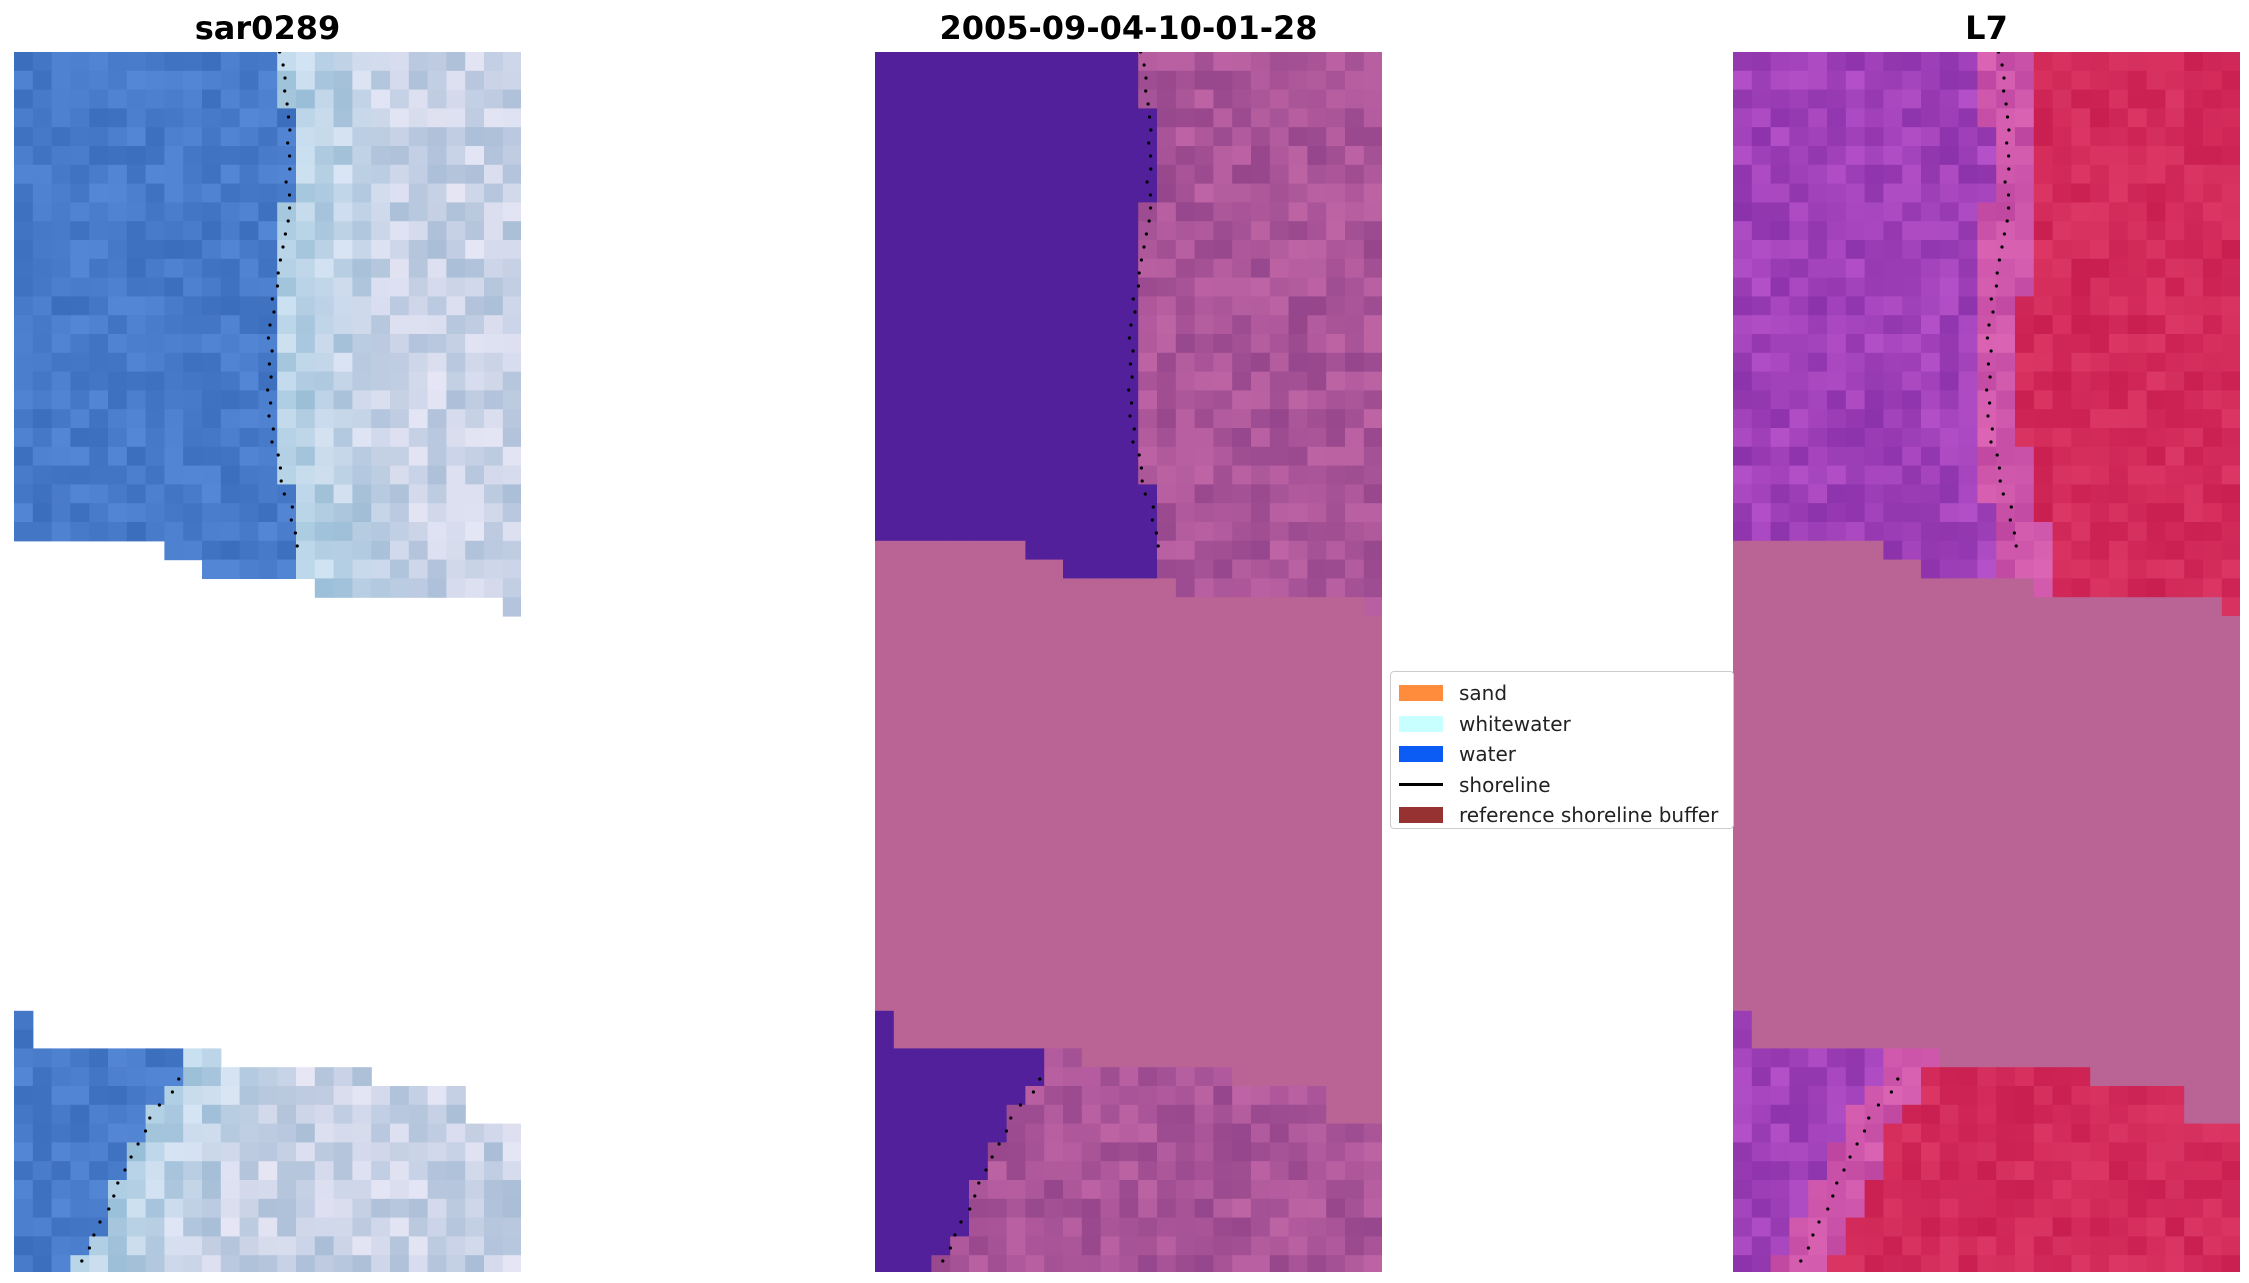 The image size is (2249, 1283). What do you see at coordinates (1421, 815) in the screenshot?
I see `legend-swatch-reference-buffer` at bounding box center [1421, 815].